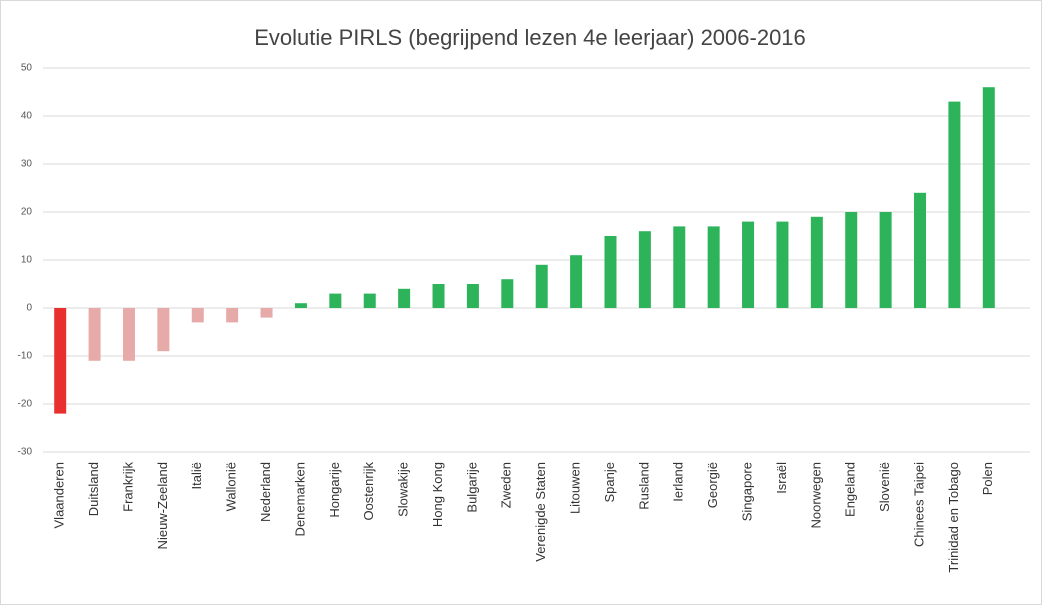 This screenshot has height=606, width=1043. What do you see at coordinates (196, 475) in the screenshot?
I see `x-tick-label: Italië` at bounding box center [196, 475].